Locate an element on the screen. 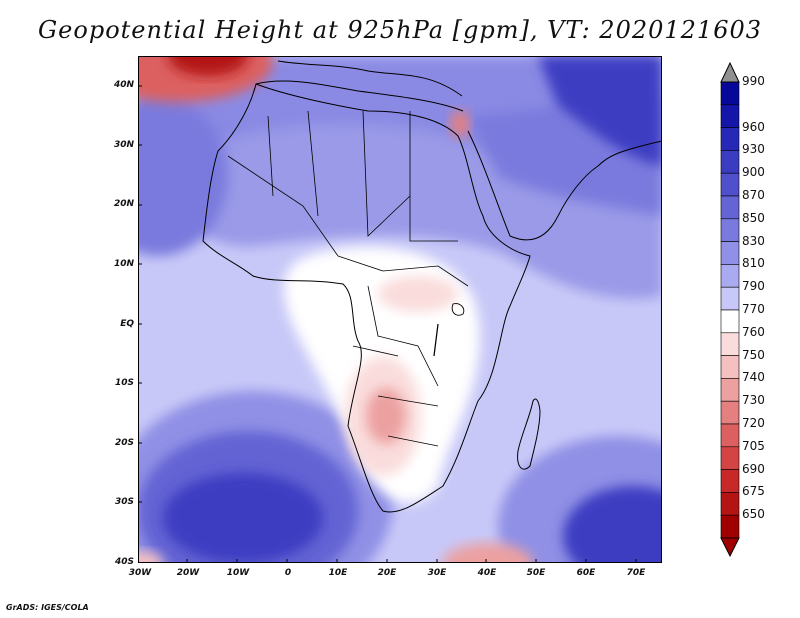  colorbar-label: 650 is located at coordinates (753, 514).